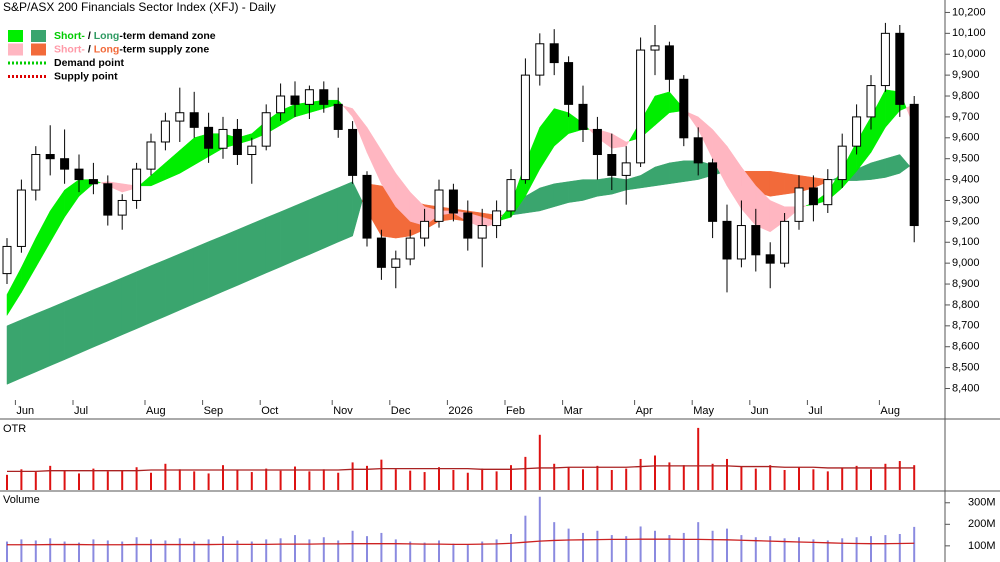  Describe the element at coordinates (343, 411) in the screenshot. I see `x-tick-label: Nov` at that location.